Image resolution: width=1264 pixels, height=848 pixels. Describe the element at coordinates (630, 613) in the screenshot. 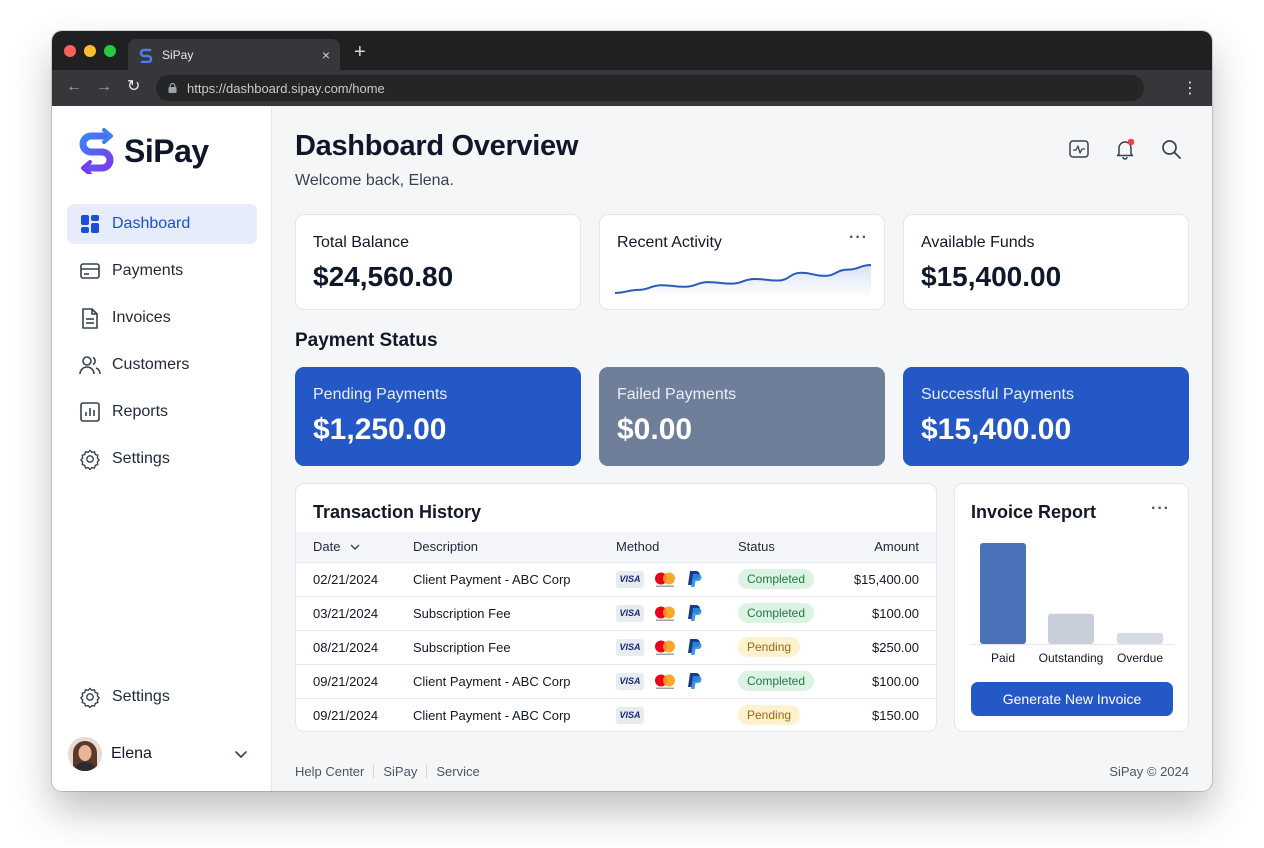

I see `visa-icon: VISA` at that location.